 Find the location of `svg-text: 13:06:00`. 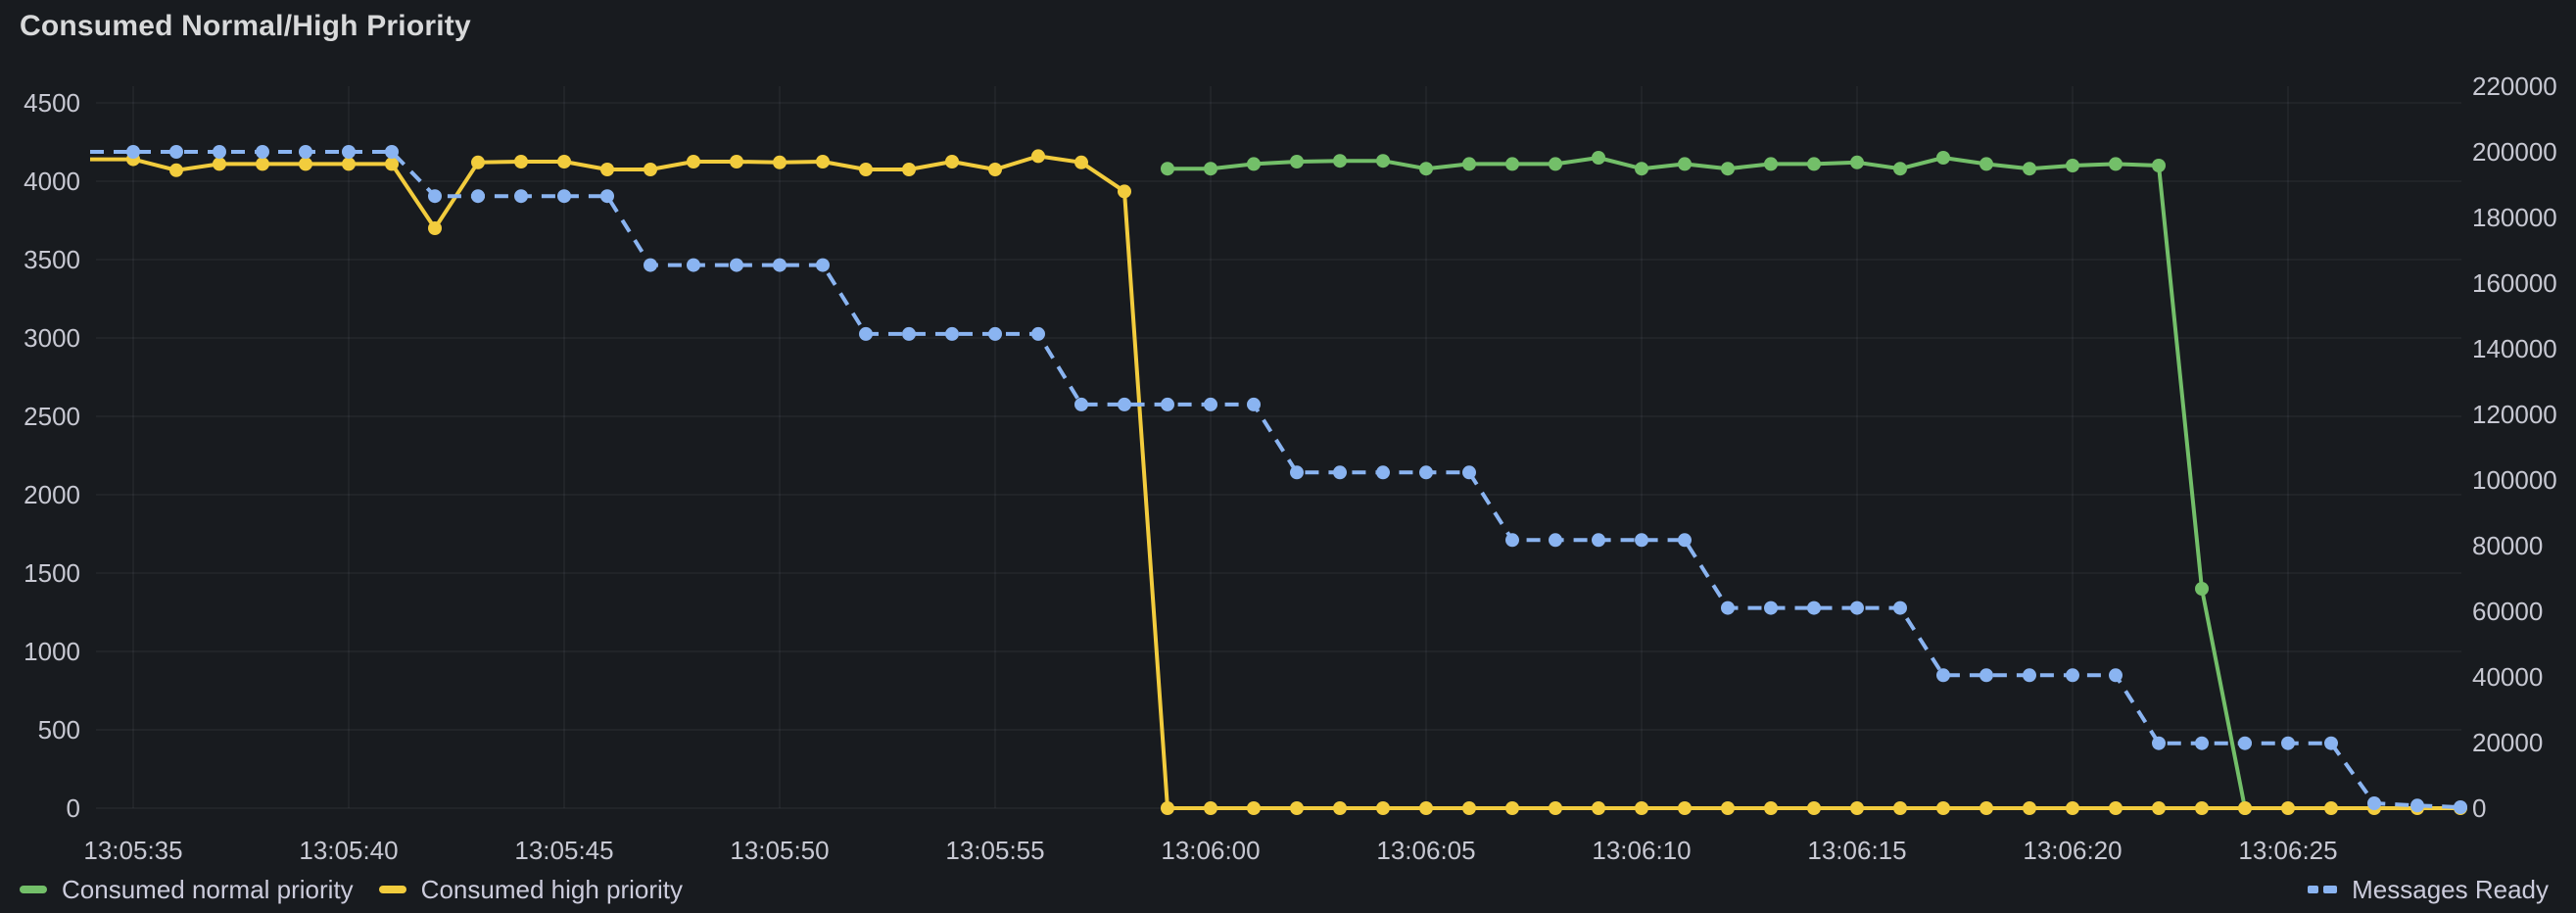

svg-text: 13:06:00 is located at coordinates (1211, 850).